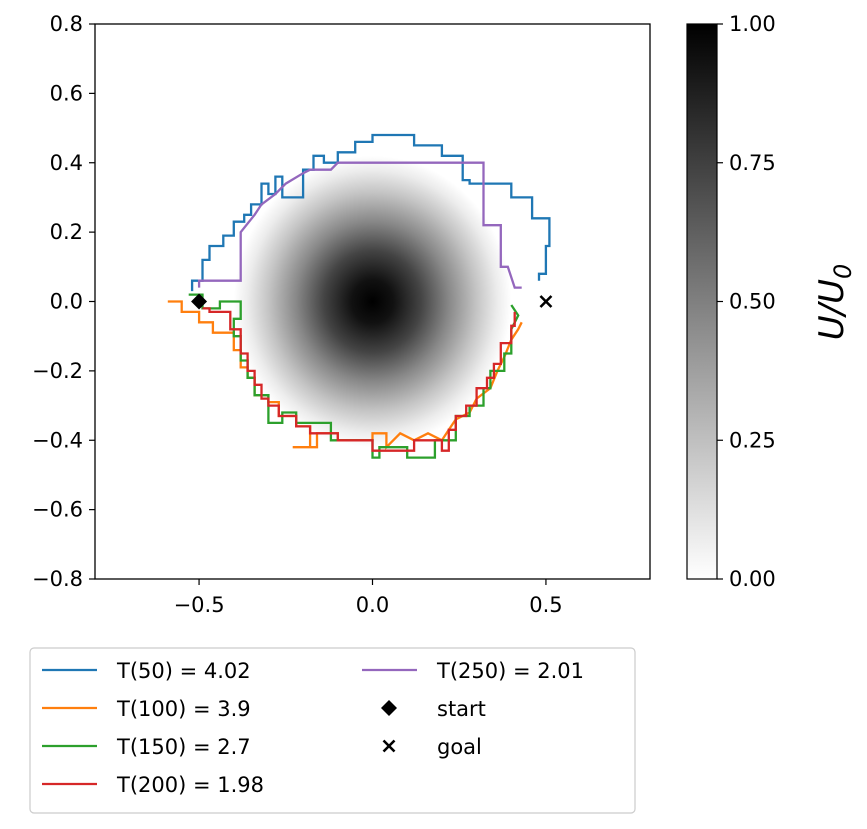 The height and width of the screenshot is (829, 867). I want to click on colorbar-tick-label: 0.25, so click(752, 440).